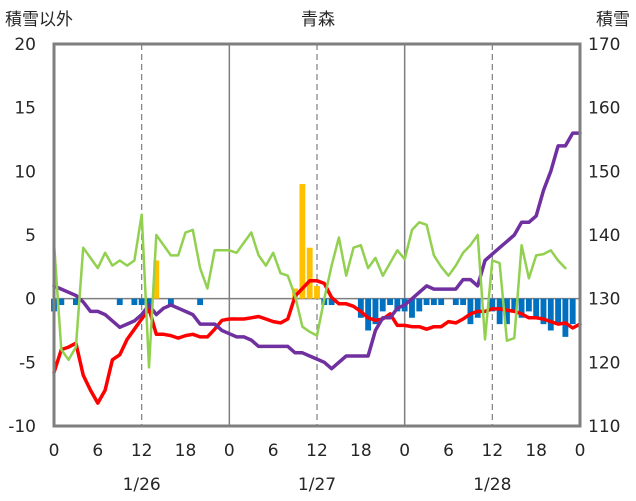  I want to click on right-tick-label: 140, so click(604, 236).